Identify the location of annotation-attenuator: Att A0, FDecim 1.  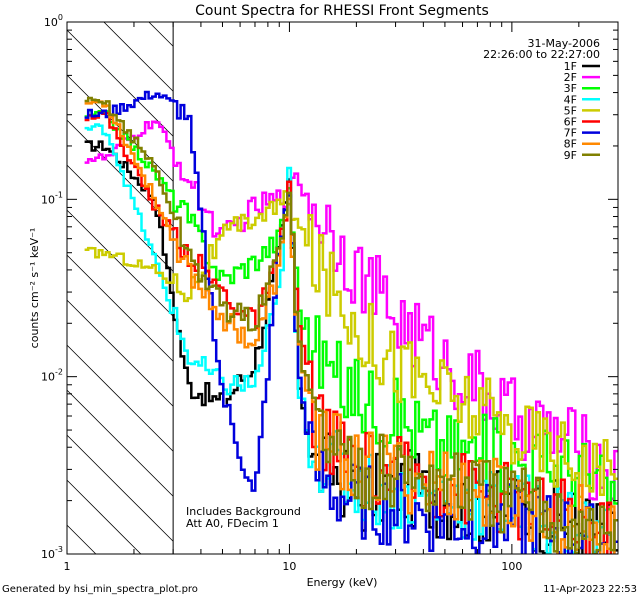
(232, 523).